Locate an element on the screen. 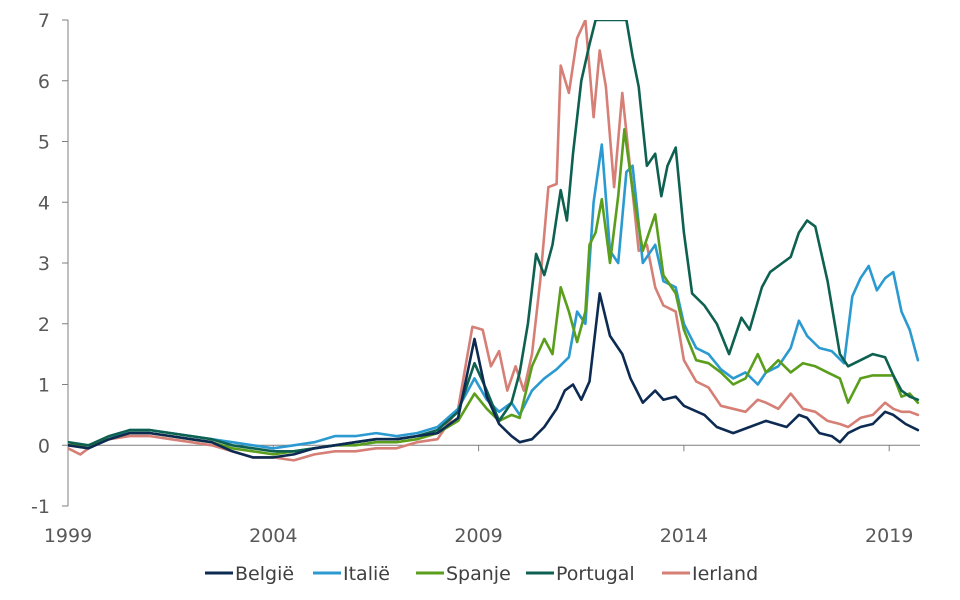 This screenshot has width=960, height=600. x-tick-label: 1999 is located at coordinates (68, 536).